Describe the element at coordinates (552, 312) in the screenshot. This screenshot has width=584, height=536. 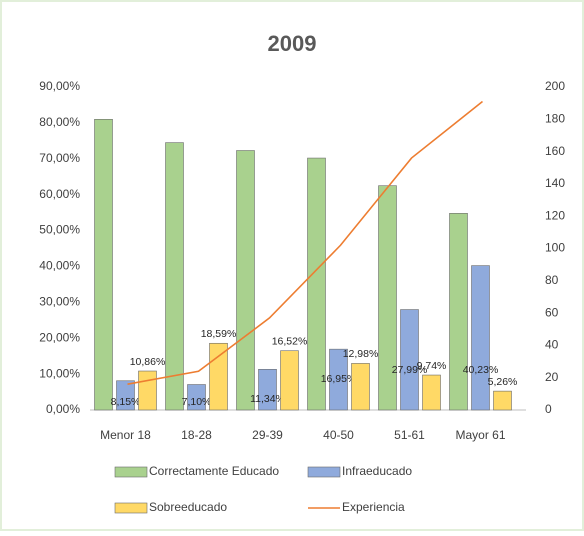
I see `y2-tick-label: 60` at that location.